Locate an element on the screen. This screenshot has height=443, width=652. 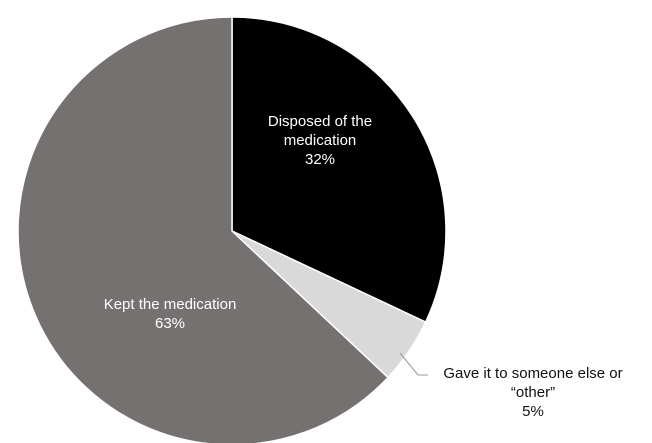
leader-lines is located at coordinates (413, 364).